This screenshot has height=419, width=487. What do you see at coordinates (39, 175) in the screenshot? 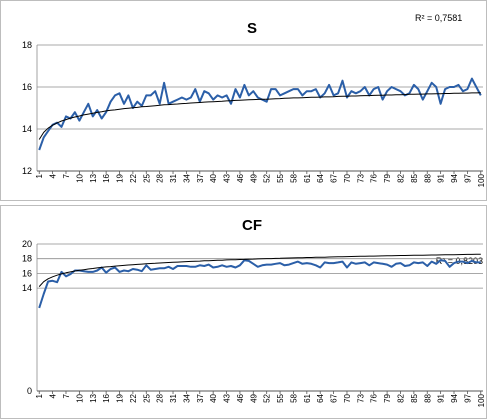
I see `x-tick-label-s-1: 1` at bounding box center [39, 175].